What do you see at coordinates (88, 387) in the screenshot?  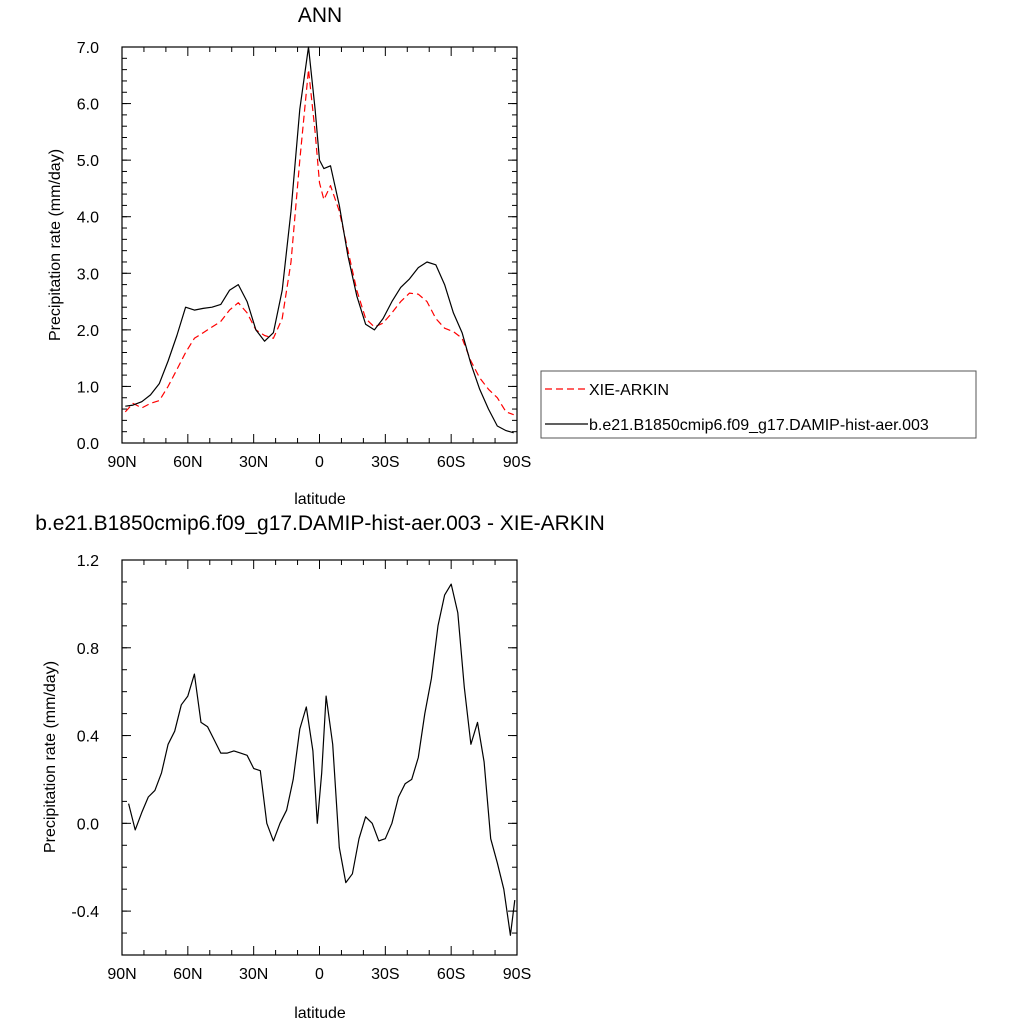 I see `y-tick-label: 1.0` at bounding box center [88, 387].